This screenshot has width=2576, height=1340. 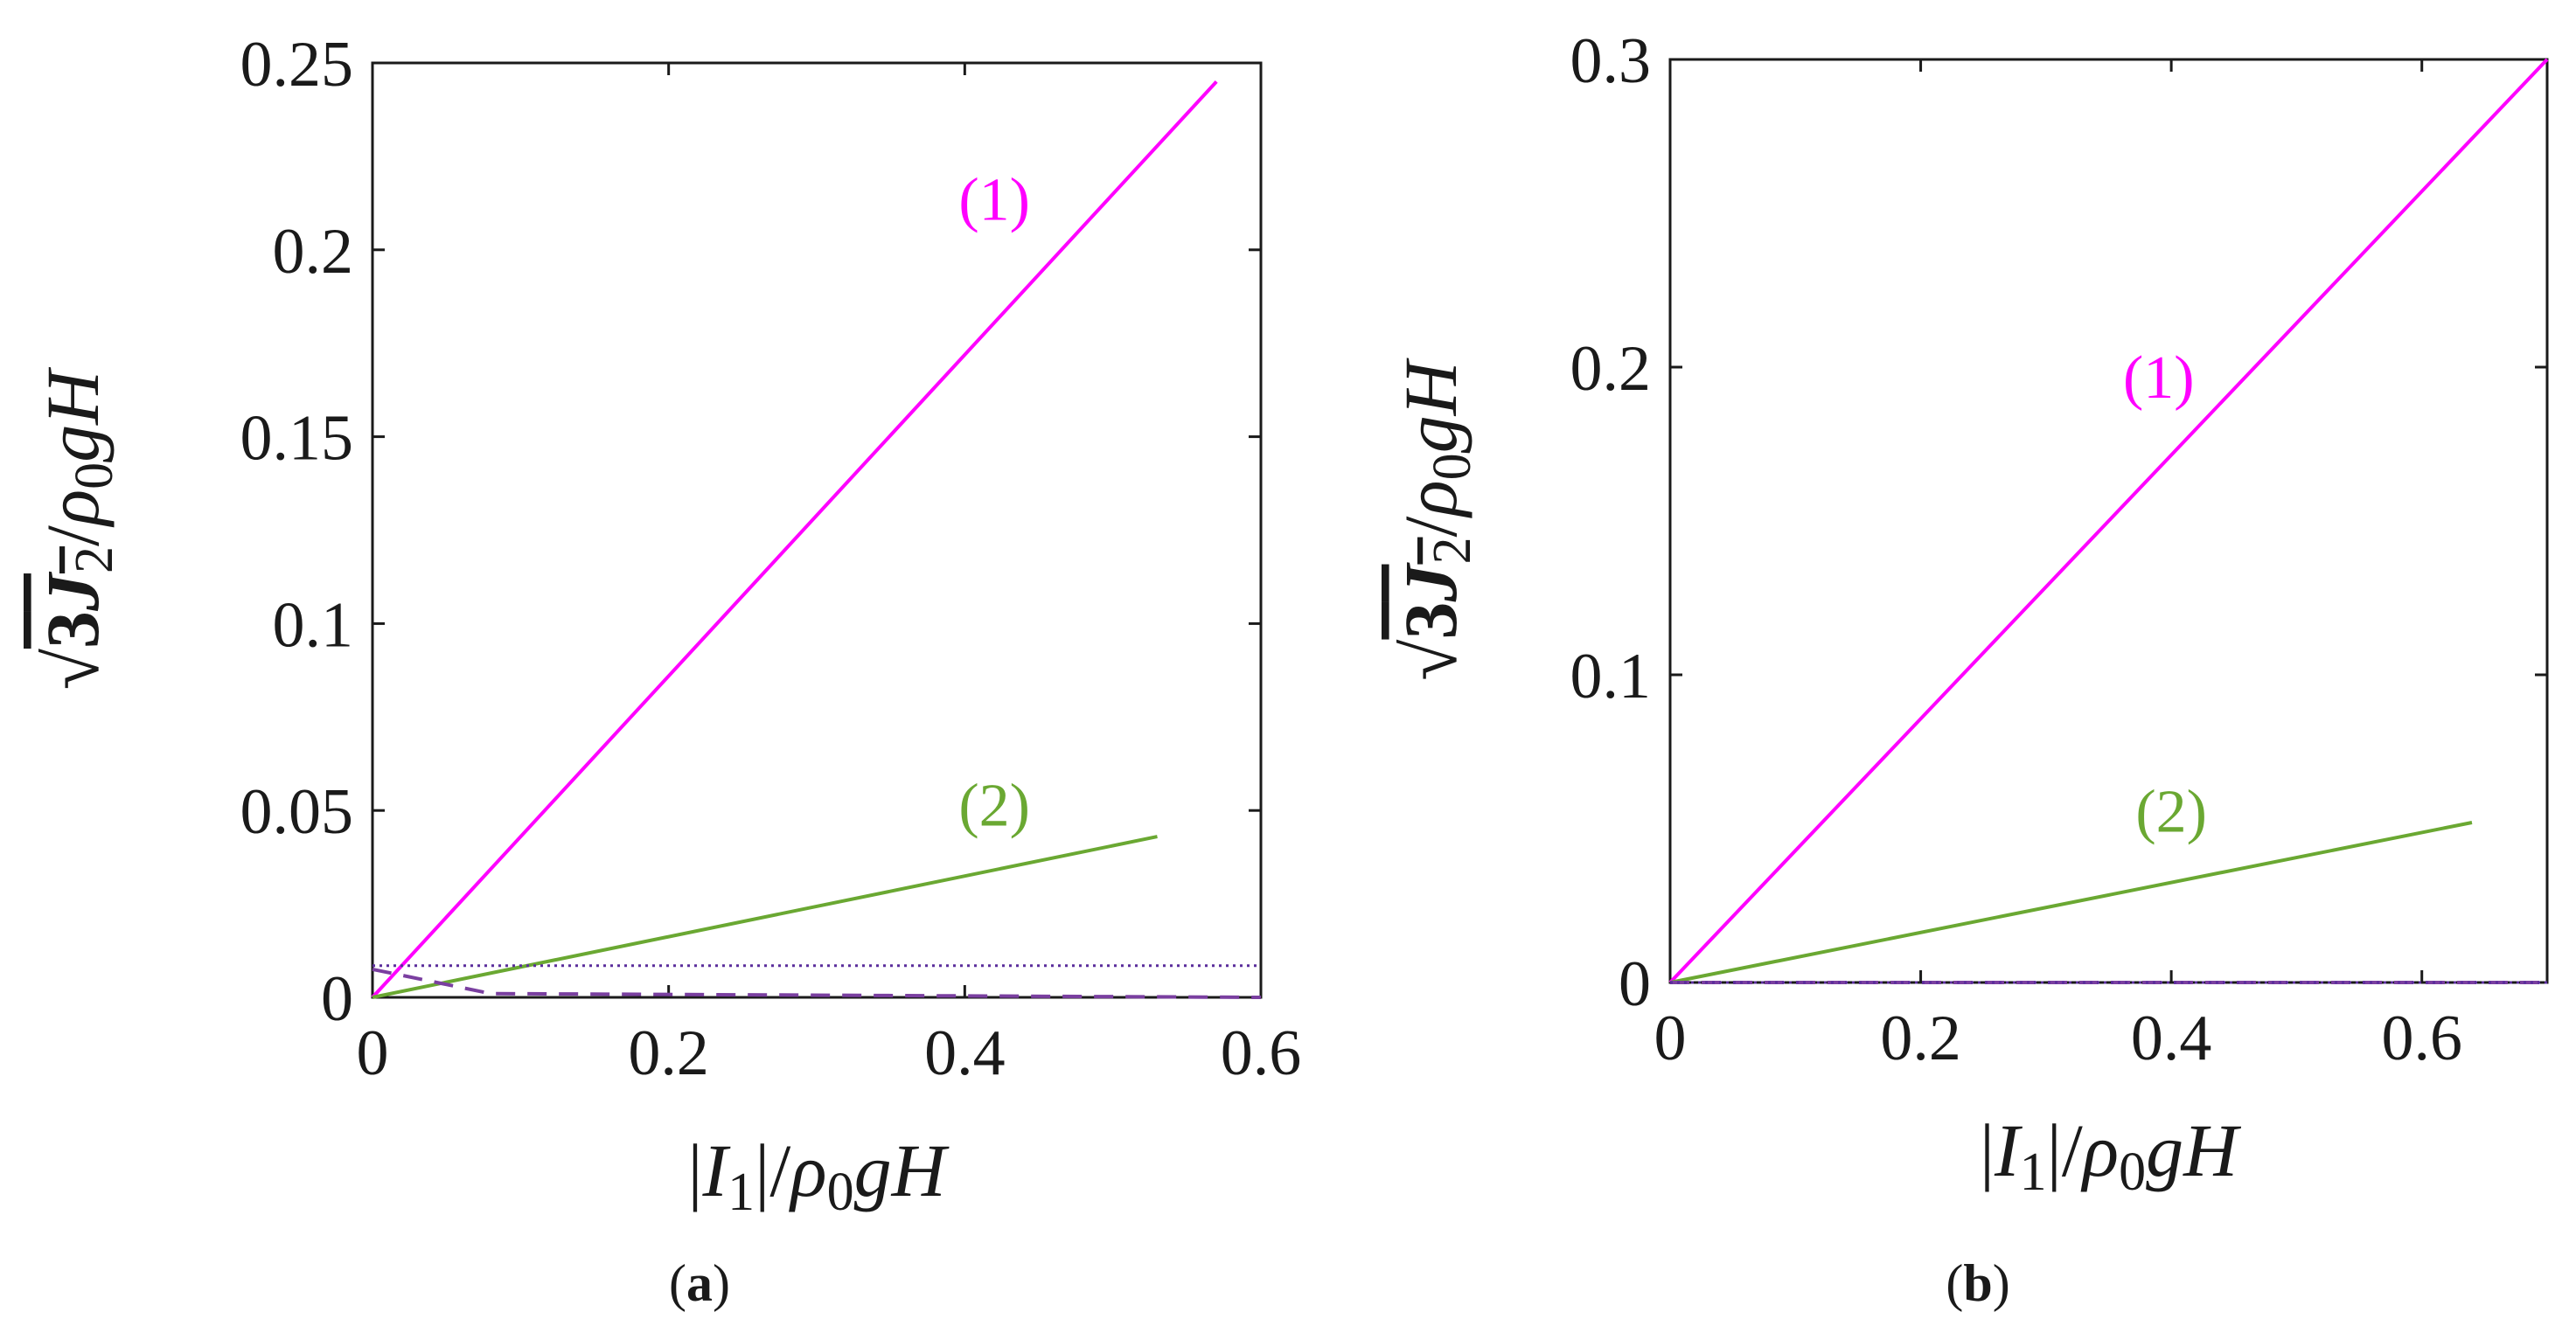 What do you see at coordinates (297, 439) in the screenshot?
I see `y-tick-label: 0.15` at bounding box center [297, 439].